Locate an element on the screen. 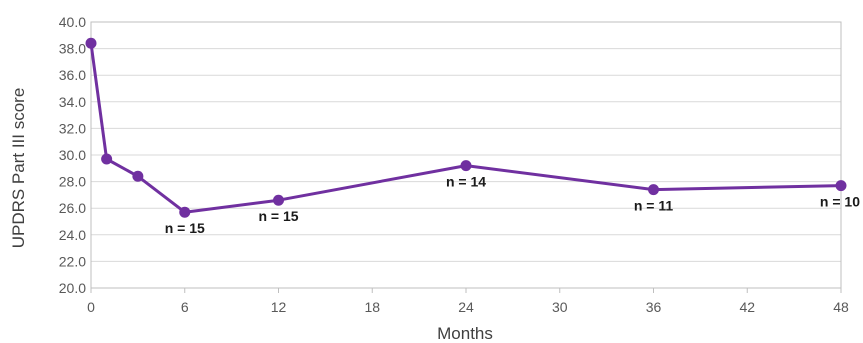  y-tick-label-0: 20.0 is located at coordinates (72, 288).